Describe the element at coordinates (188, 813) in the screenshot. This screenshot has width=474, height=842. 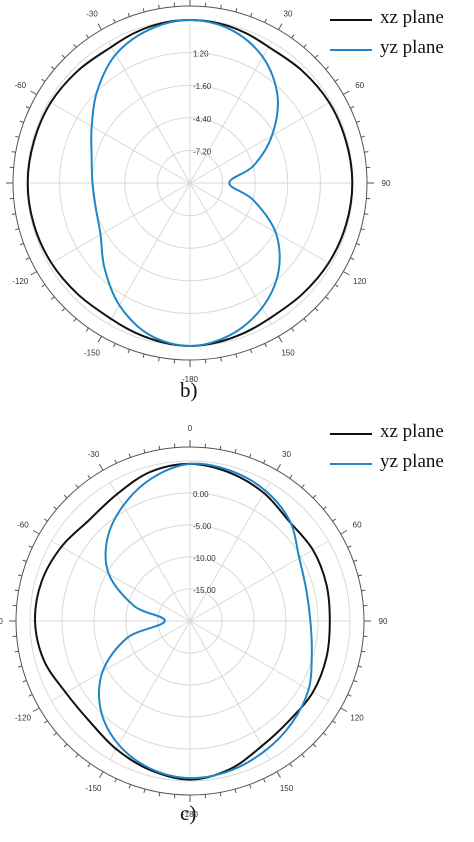
I see `caption-c: c)` at that location.